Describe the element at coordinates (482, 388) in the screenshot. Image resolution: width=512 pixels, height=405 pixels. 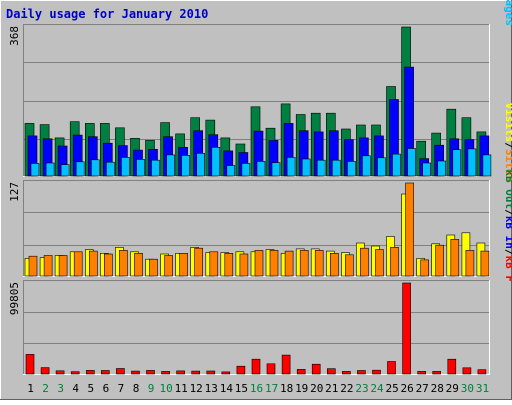
I see `x-tick-label-day-31: 31` at that location.